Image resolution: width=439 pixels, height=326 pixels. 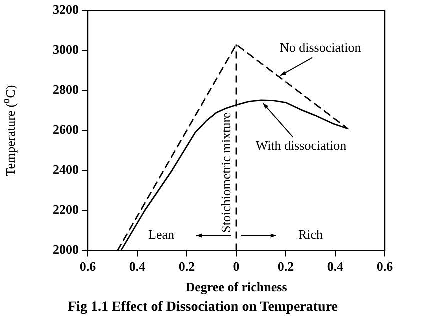 I want to click on ref-line-label: Stoichiometric mixture, so click(x=226, y=172).